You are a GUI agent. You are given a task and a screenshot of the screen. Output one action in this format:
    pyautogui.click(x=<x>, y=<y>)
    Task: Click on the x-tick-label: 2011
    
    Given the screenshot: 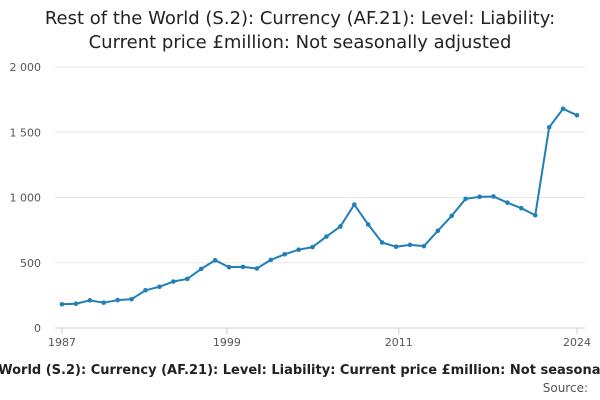 What is the action you would take?
    pyautogui.click(x=399, y=342)
    